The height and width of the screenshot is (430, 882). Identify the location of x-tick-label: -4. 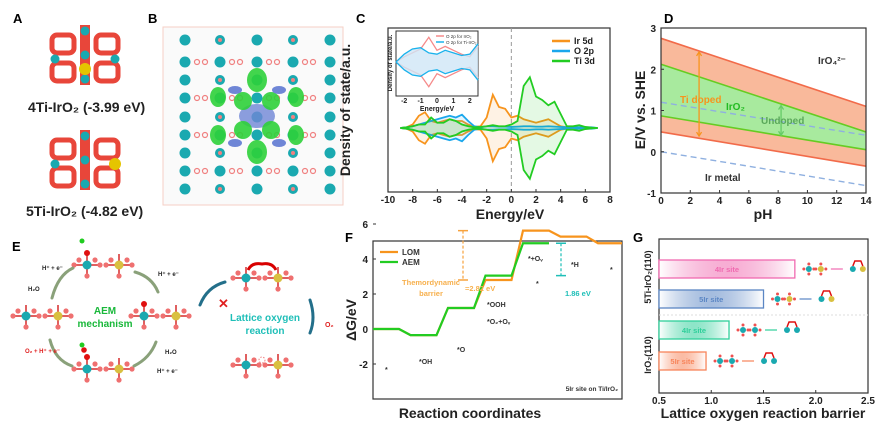
(462, 200).